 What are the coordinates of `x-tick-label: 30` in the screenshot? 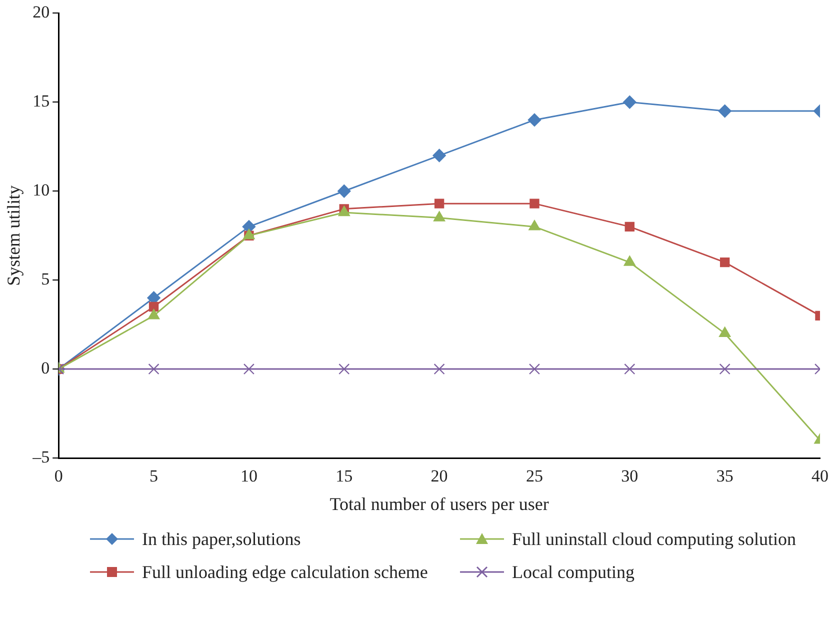 It's located at (629, 476).